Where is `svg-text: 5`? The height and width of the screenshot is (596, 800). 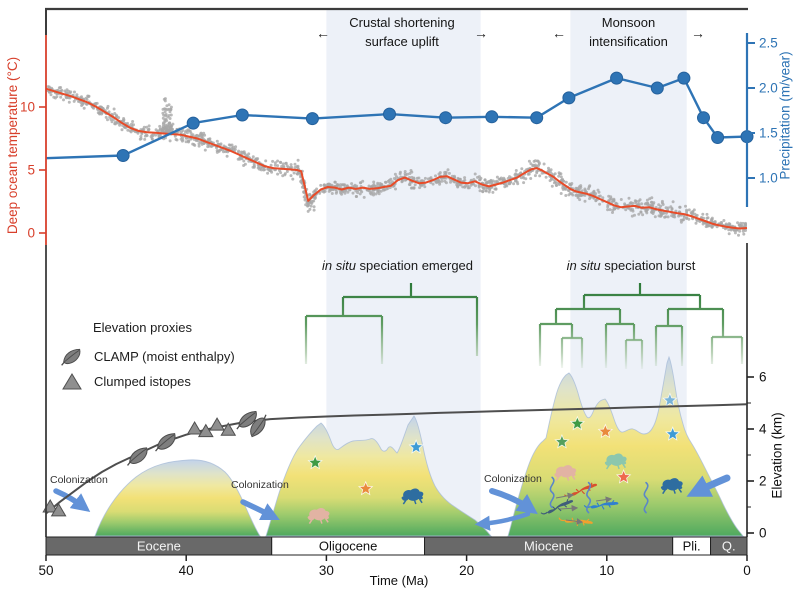 svg-text: 5 is located at coordinates (31, 170).